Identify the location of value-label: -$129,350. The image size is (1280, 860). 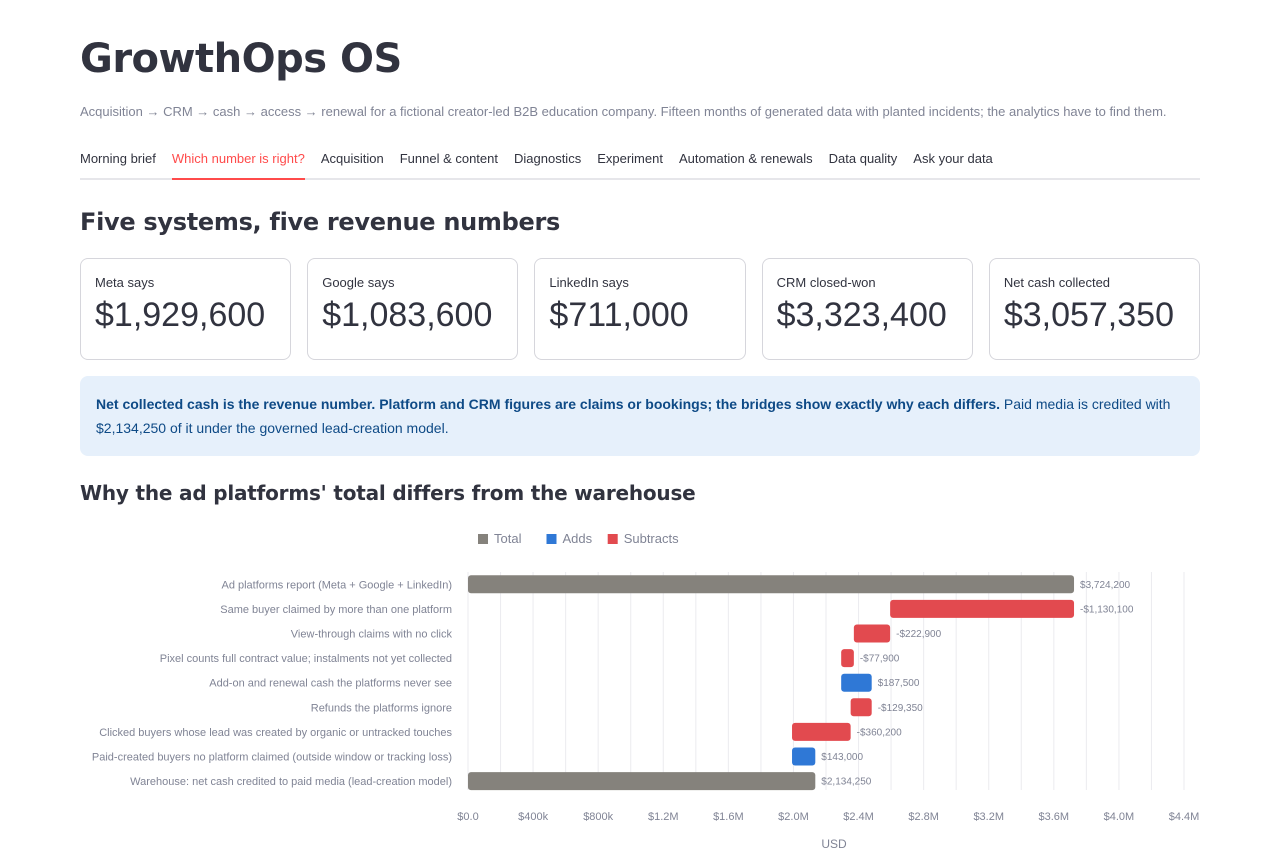
(900, 708).